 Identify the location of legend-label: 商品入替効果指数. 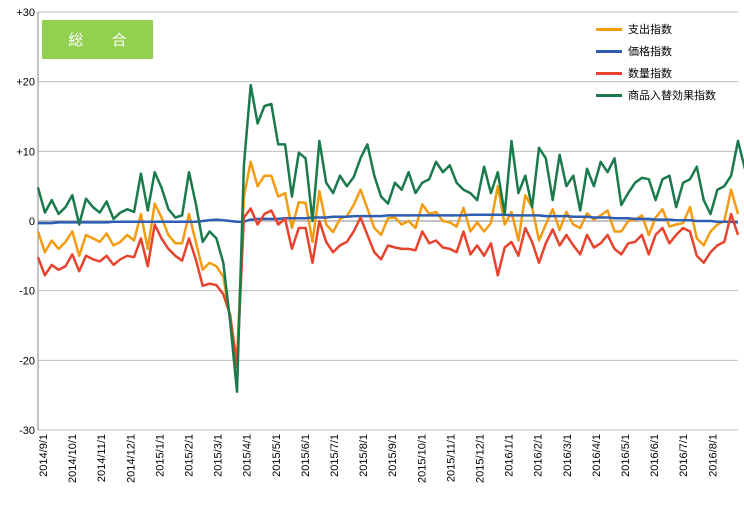
(672, 96).